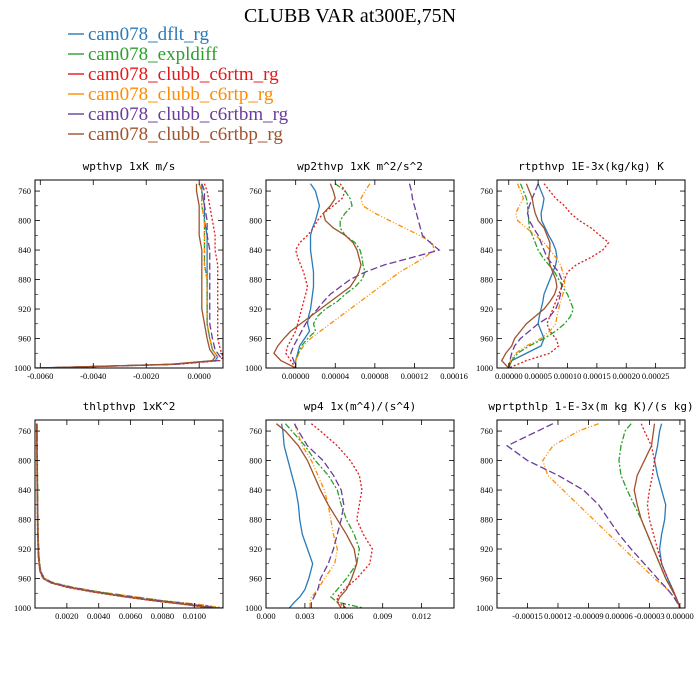 Image resolution: width=700 pixels, height=700 pixels. Describe the element at coordinates (350, 16) in the screenshot. I see `figure-title: CLUBB VAR at300E,75N` at that location.